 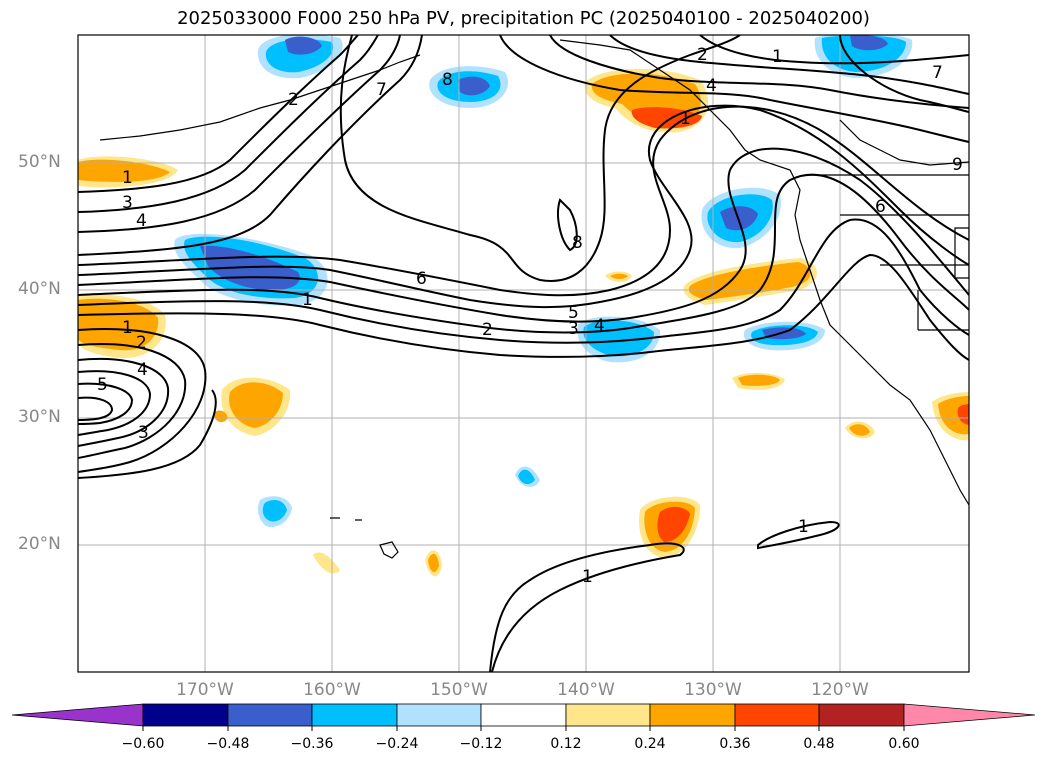 What do you see at coordinates (312, 744) in the screenshot?
I see `colorbar-tick-label: −0.36` at bounding box center [312, 744].